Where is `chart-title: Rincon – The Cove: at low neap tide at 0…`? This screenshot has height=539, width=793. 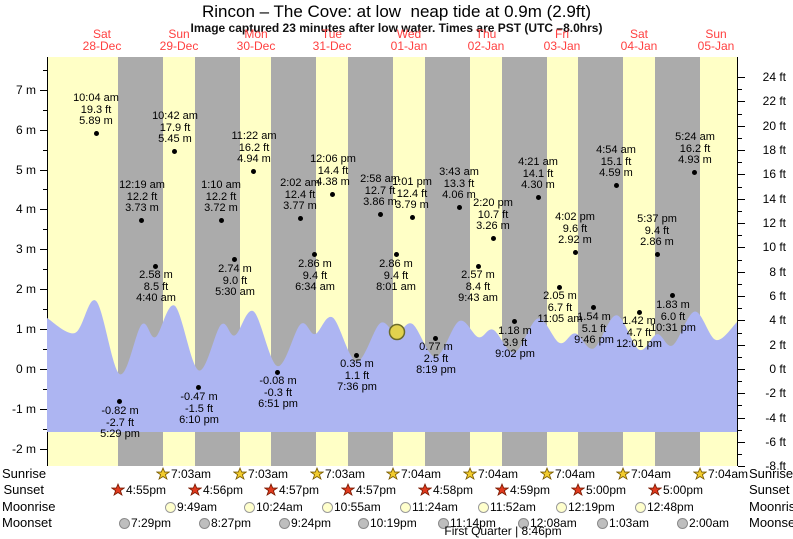
chart-title: Rincon – The Cove: at low neap tide at 0… is located at coordinates (396, 11).